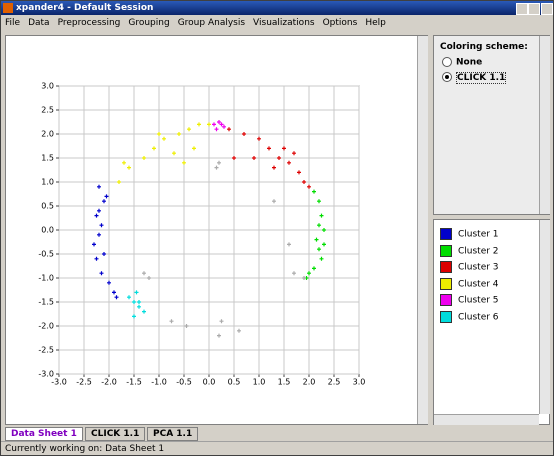  What do you see at coordinates (534, 9) in the screenshot?
I see `maximize-button` at bounding box center [534, 9].